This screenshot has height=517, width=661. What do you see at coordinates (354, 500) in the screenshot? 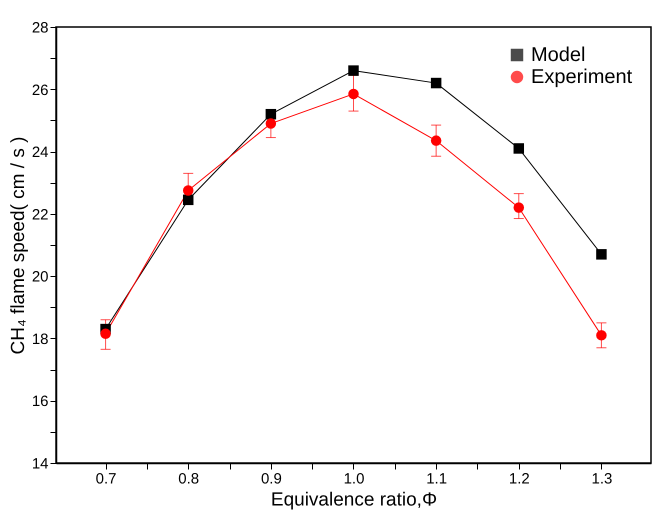
I see `x-axis-title: Equivalence ratio,Φ` at bounding box center [354, 500].